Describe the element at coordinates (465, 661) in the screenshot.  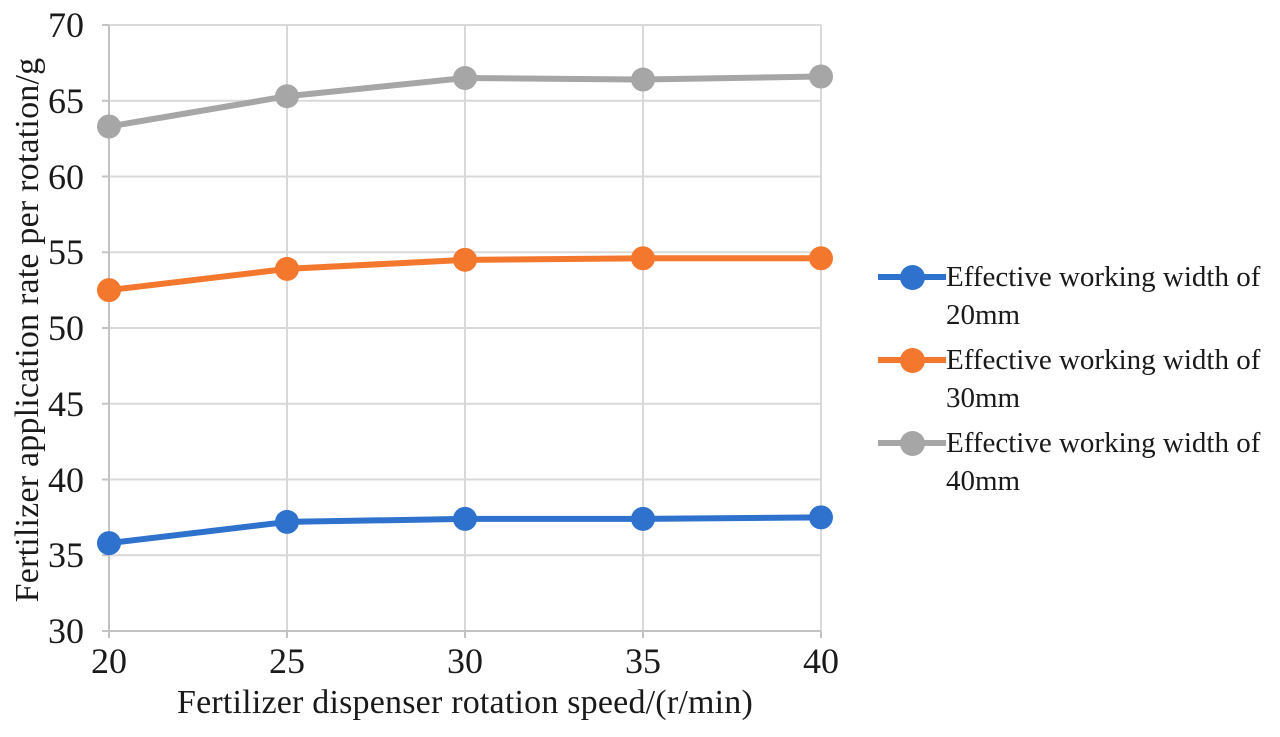
I see `x-tick-label: 30` at that location.